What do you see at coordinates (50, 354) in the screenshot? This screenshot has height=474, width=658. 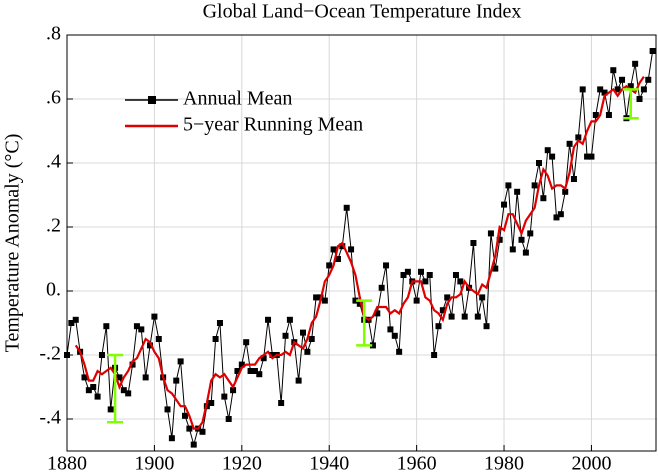 I see `y-tick-label: -.2` at bounding box center [50, 354].